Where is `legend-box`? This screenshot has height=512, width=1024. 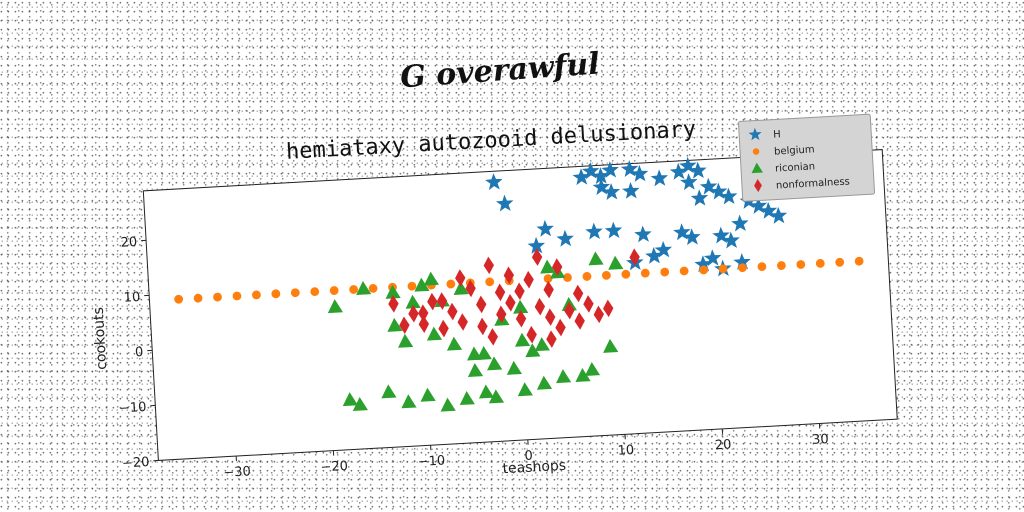
legend-box is located at coordinates (806, 157).